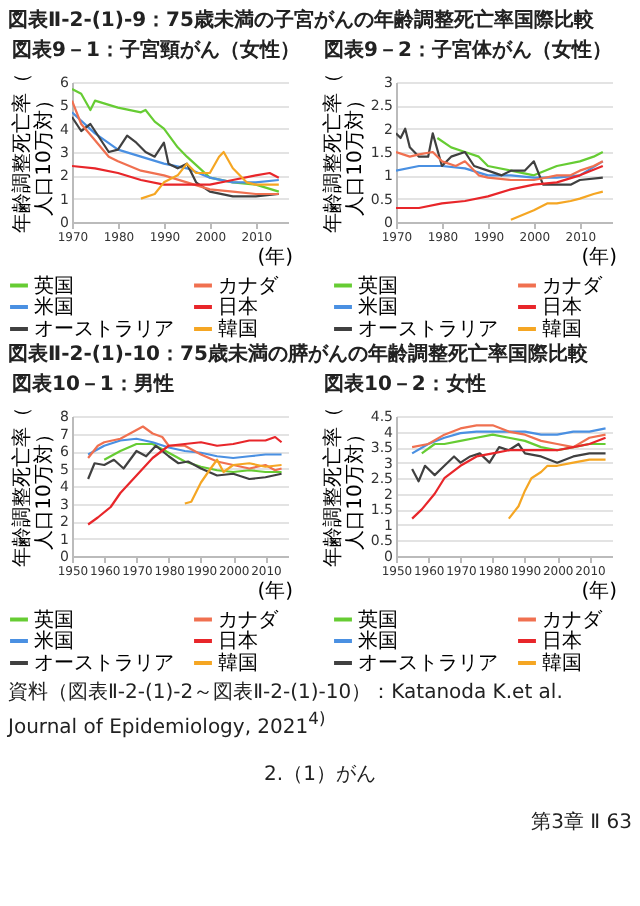 This screenshot has width=640, height=906. Describe the element at coordinates (299, 356) in the screenshot. I see `text: 図表Ⅱ-2-(1)-10：75歳未満の膵がんの年齢調整死亡率国際比較` at that location.